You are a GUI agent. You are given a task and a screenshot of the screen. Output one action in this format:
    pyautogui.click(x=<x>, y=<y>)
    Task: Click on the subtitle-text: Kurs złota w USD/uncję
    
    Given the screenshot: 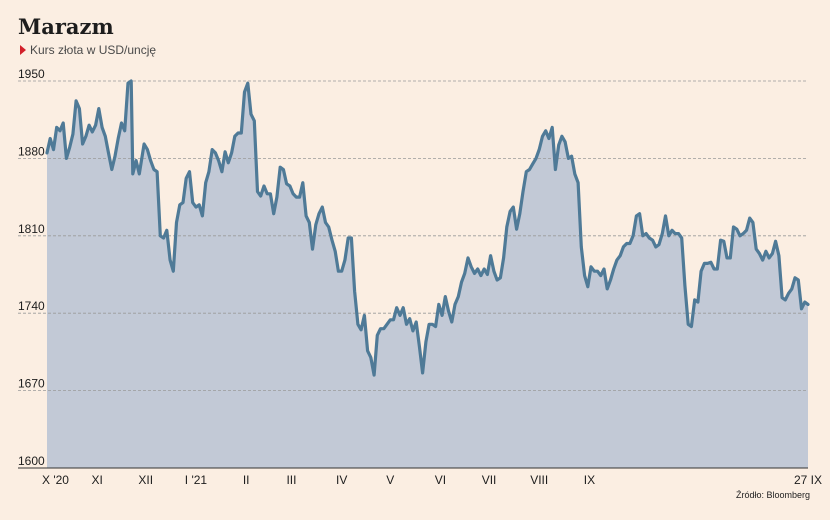 What is the action you would take?
    pyautogui.click(x=93, y=50)
    